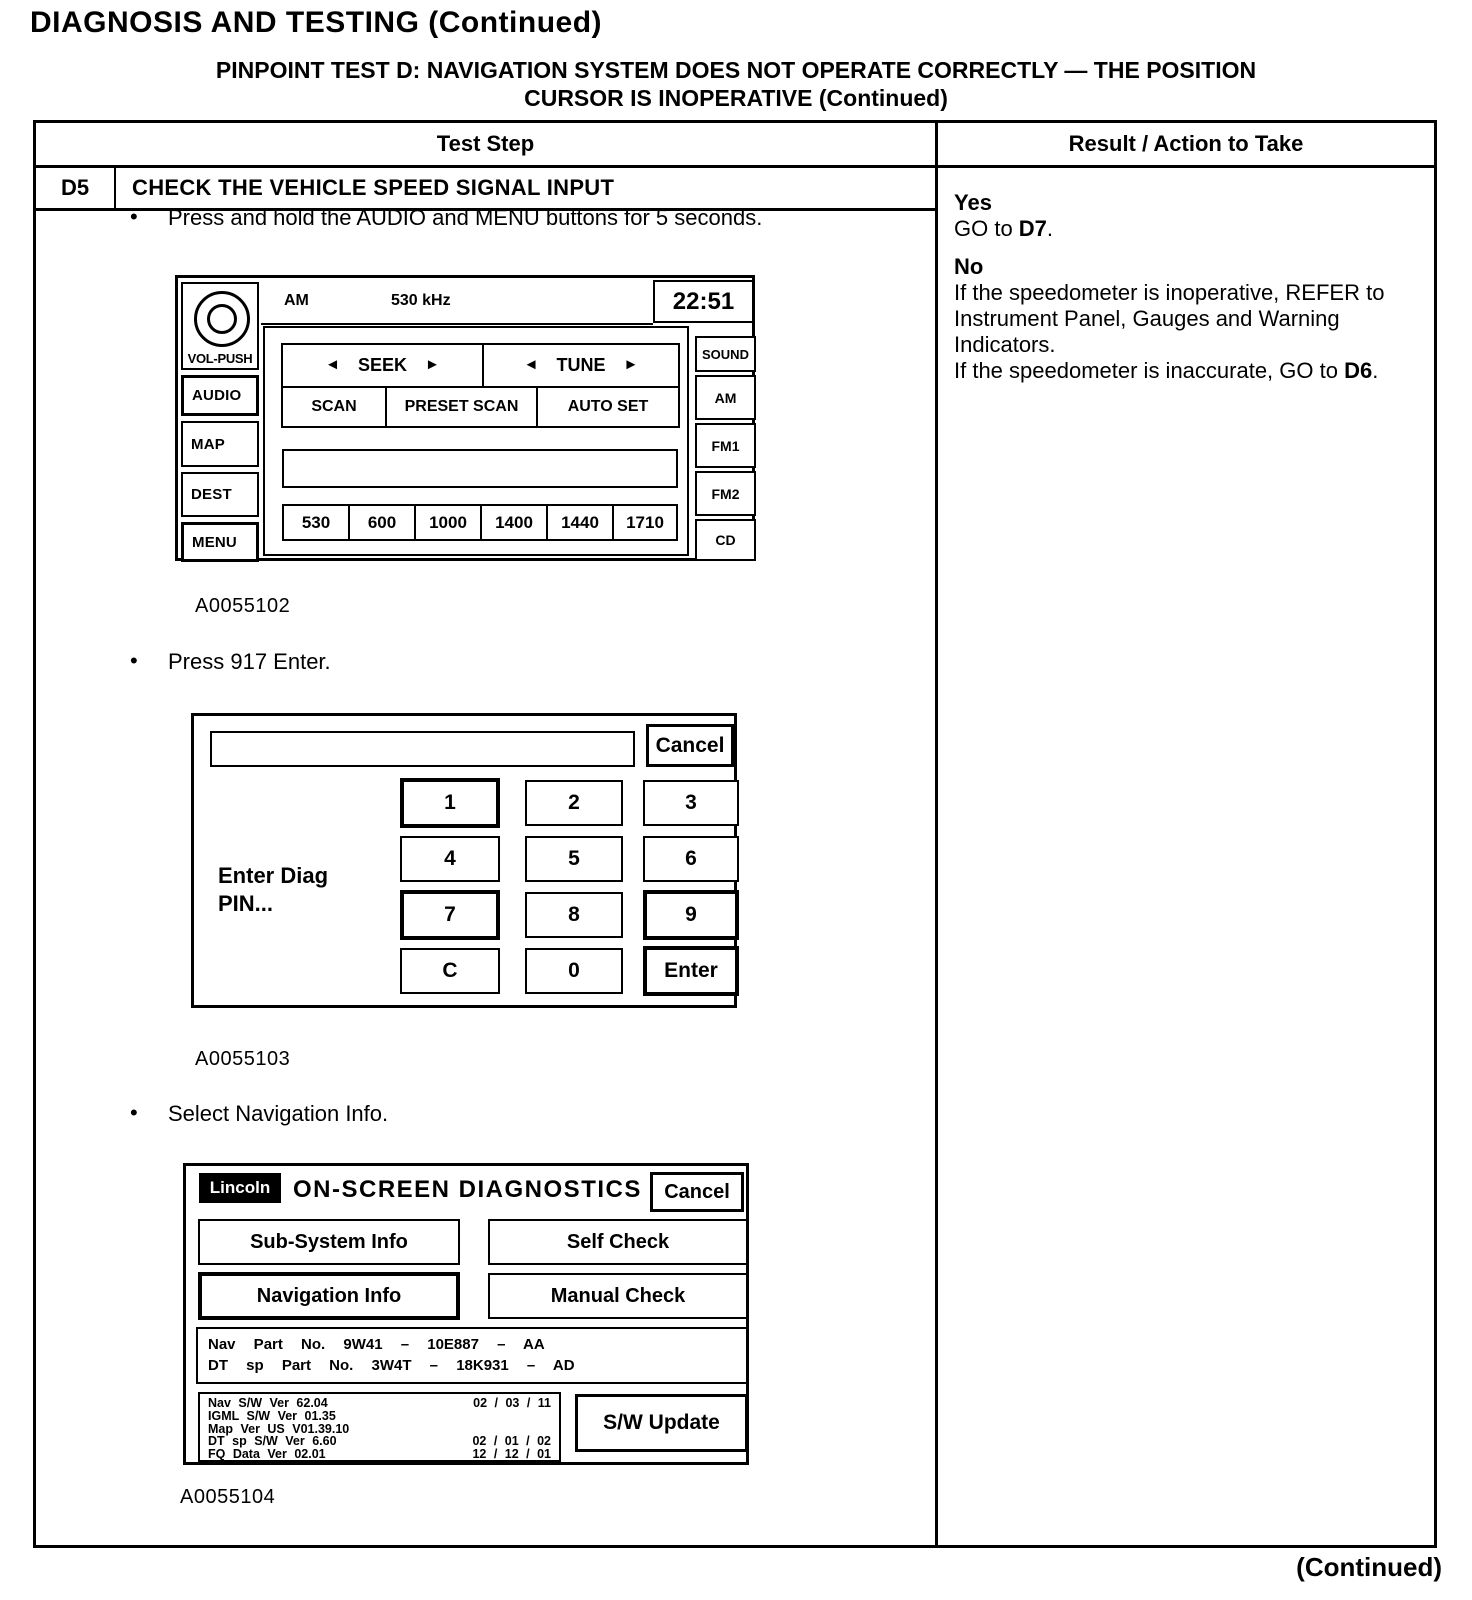  What do you see at coordinates (450, 915) in the screenshot?
I see `key-7: 7` at bounding box center [450, 915].